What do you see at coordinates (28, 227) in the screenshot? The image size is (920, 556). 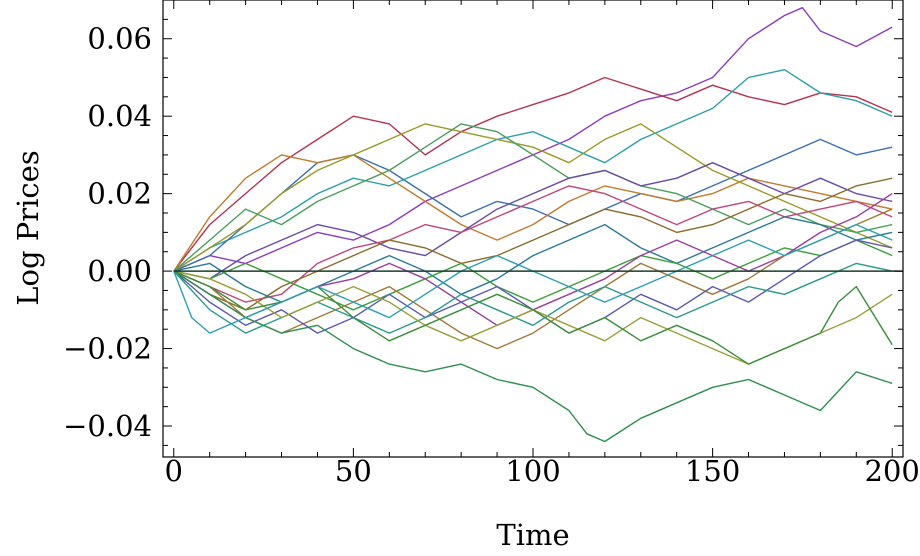 I see `y-axis-title: Log Prices` at bounding box center [28, 227].